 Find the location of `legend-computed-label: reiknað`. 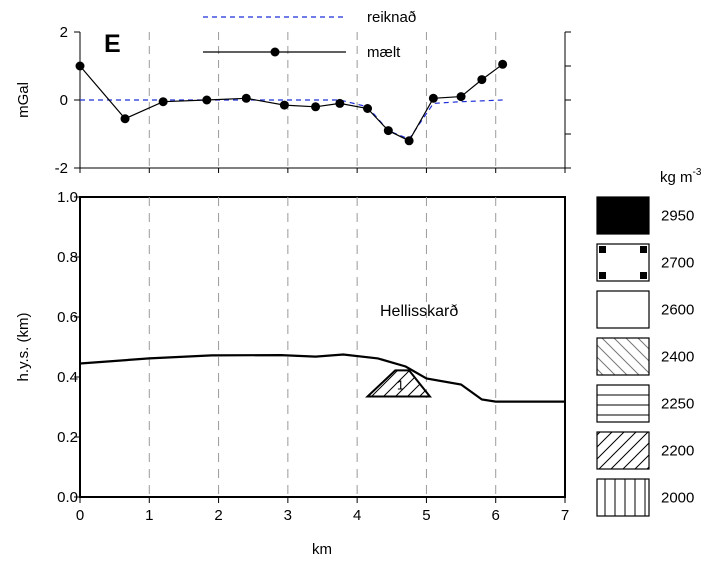

legend-computed-label: reiknað is located at coordinates (391, 17).